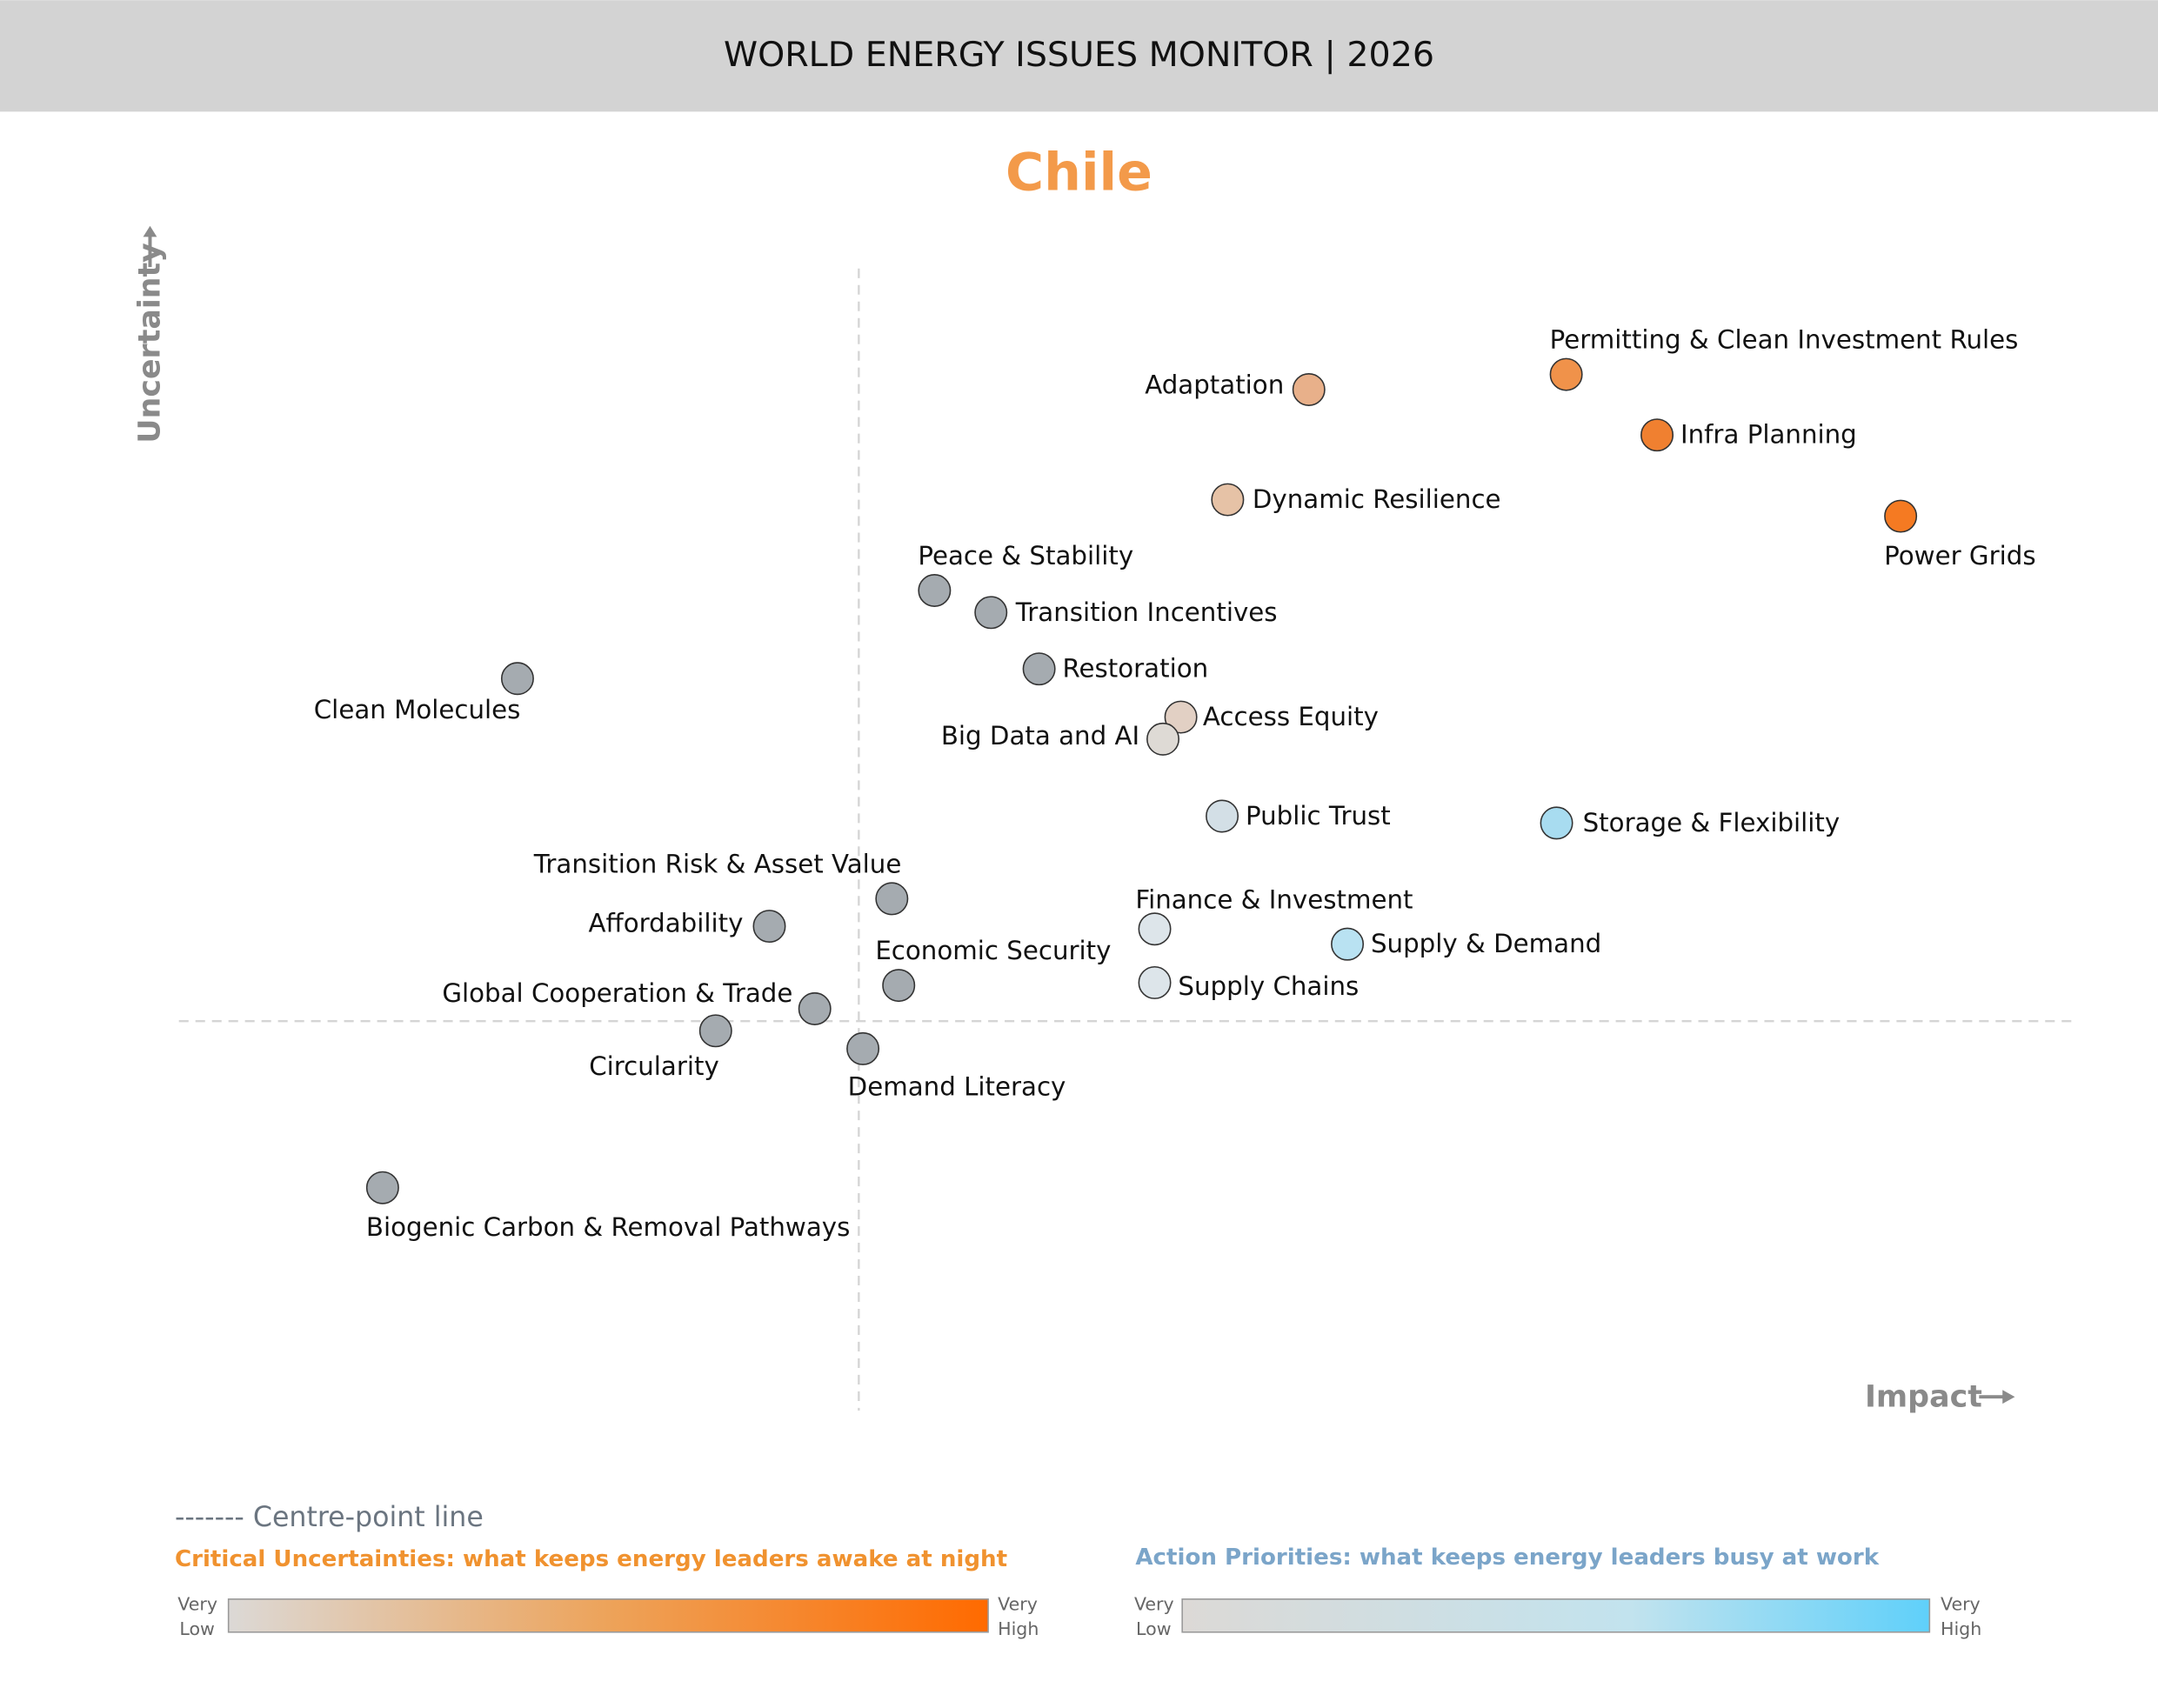 The height and width of the screenshot is (1708, 2158). Describe the element at coordinates (666, 922) in the screenshot. I see `data-point-label: Affordability` at that location.